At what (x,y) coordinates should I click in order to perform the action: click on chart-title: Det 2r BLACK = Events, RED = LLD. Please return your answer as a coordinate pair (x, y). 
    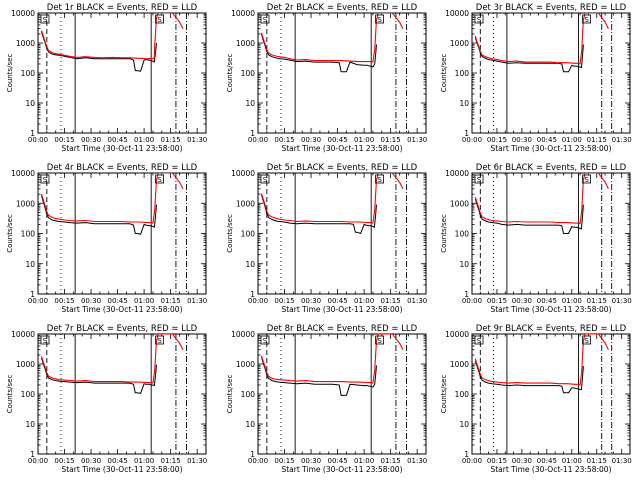
    Looking at the image, I should click on (342, 8).